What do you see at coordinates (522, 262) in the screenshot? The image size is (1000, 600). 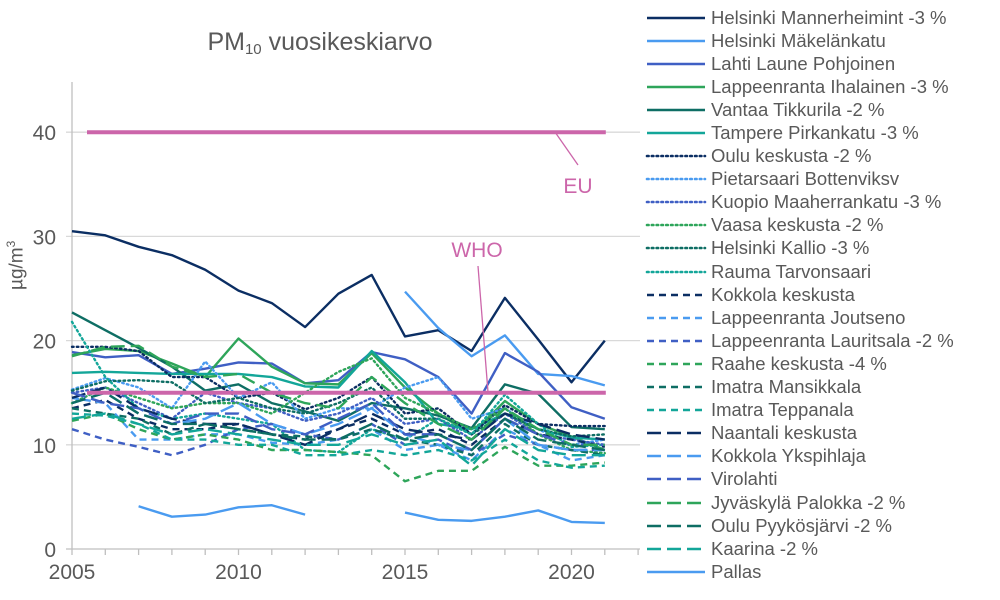 I see `annotations: EU WHO` at bounding box center [522, 262].